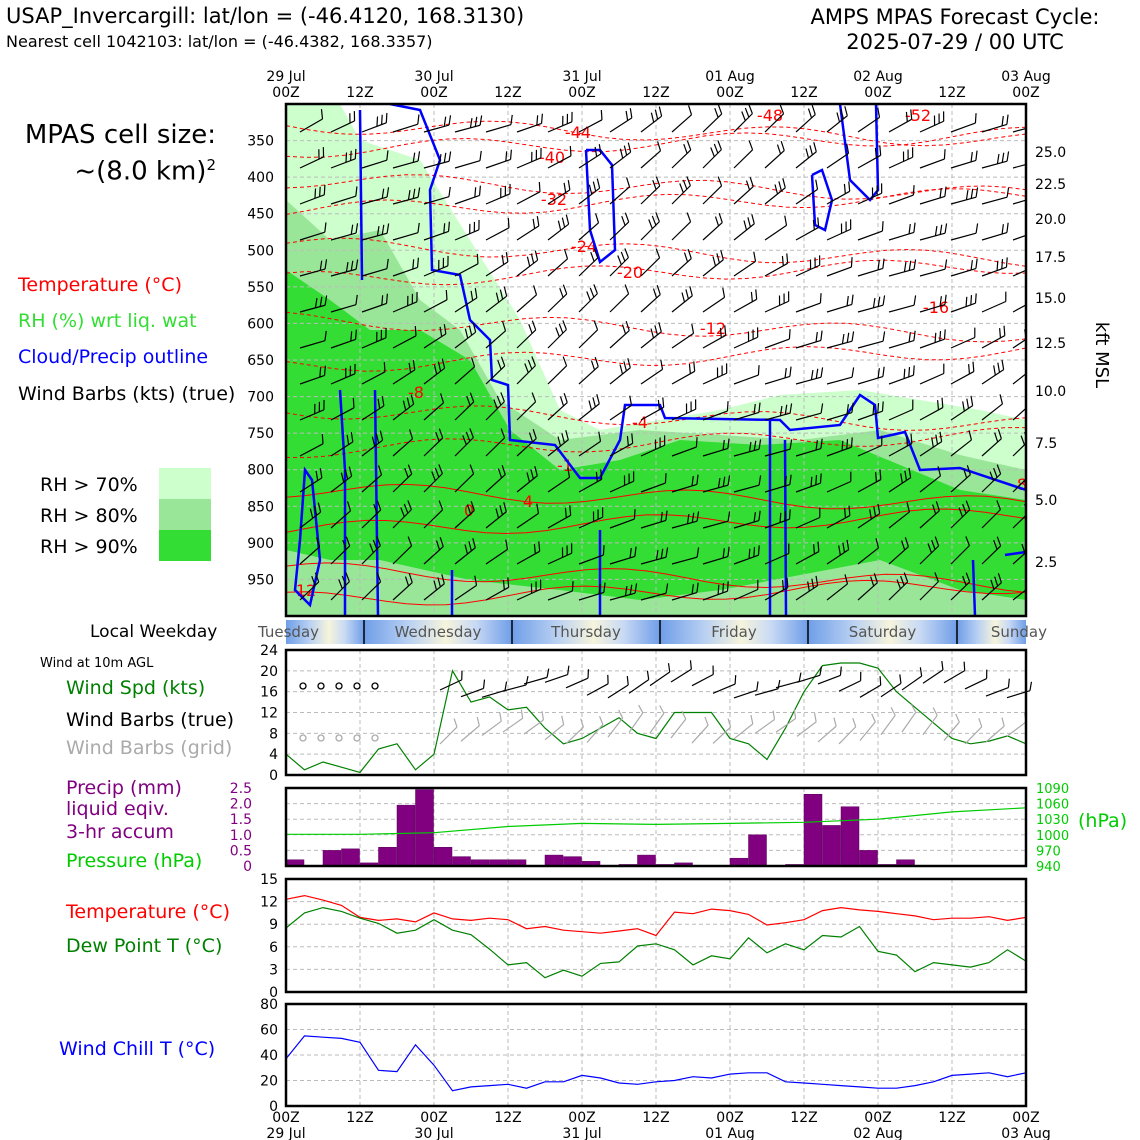  I want to click on y-tick-label: 12, so click(269, 714).